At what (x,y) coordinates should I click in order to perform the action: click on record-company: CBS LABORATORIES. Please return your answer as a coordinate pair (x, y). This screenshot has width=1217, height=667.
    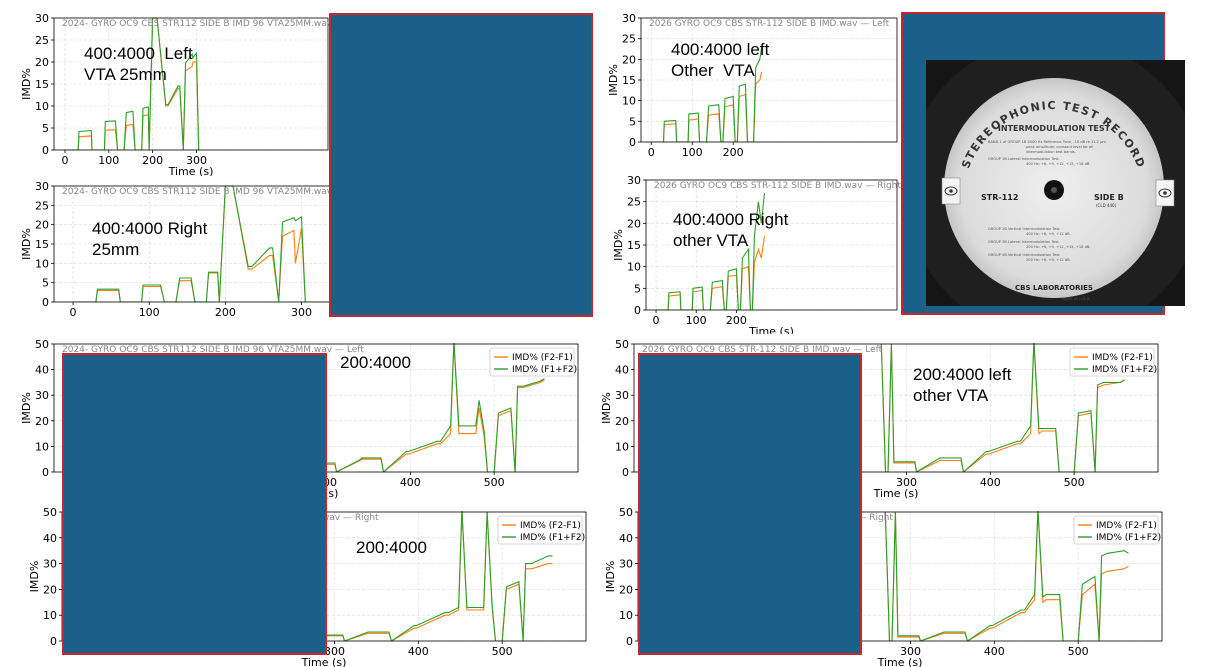
    Looking at the image, I should click on (1054, 288).